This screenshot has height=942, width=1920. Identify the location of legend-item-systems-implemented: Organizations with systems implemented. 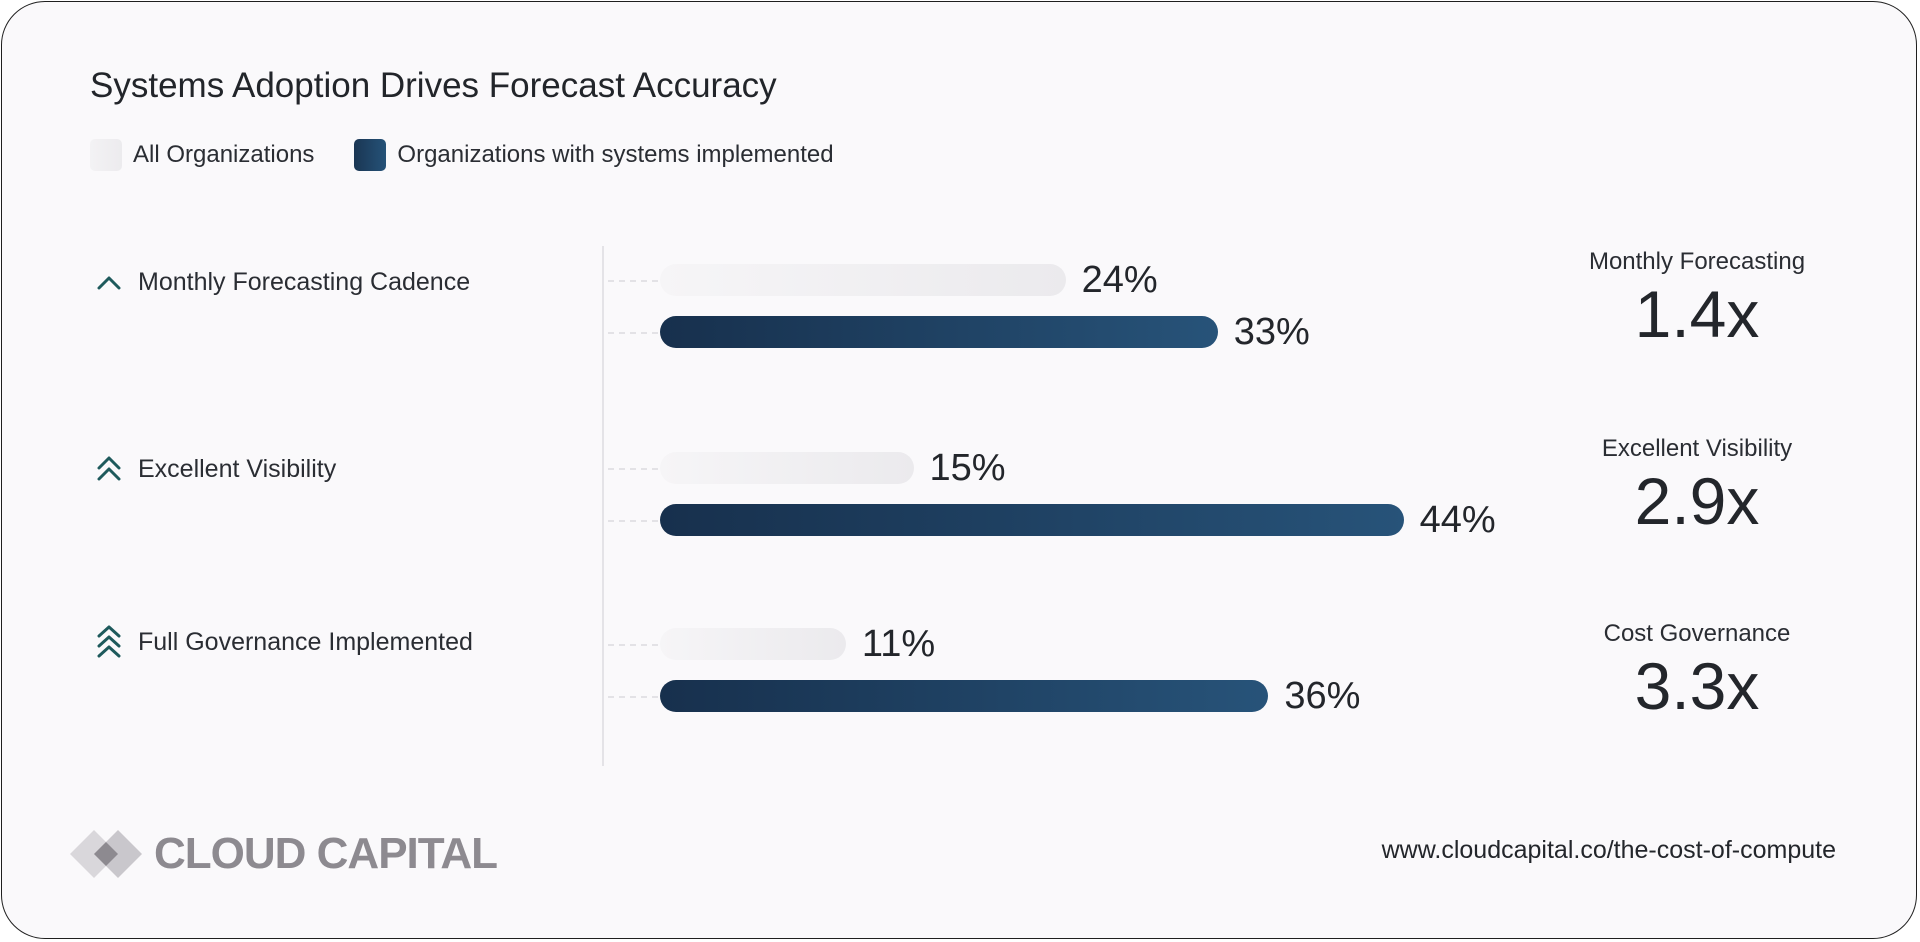
(594, 155).